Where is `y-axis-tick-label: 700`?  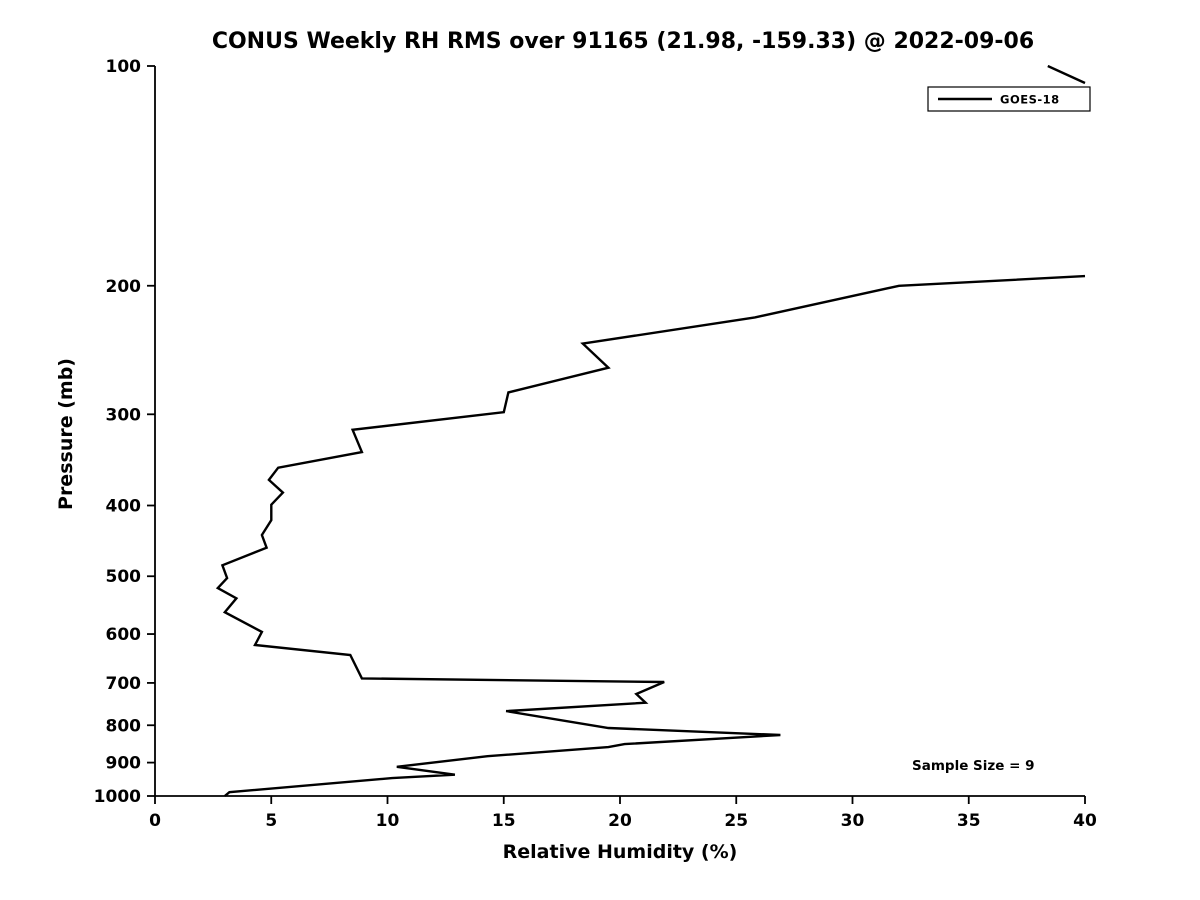 y-axis-tick-label: 700 is located at coordinates (124, 684).